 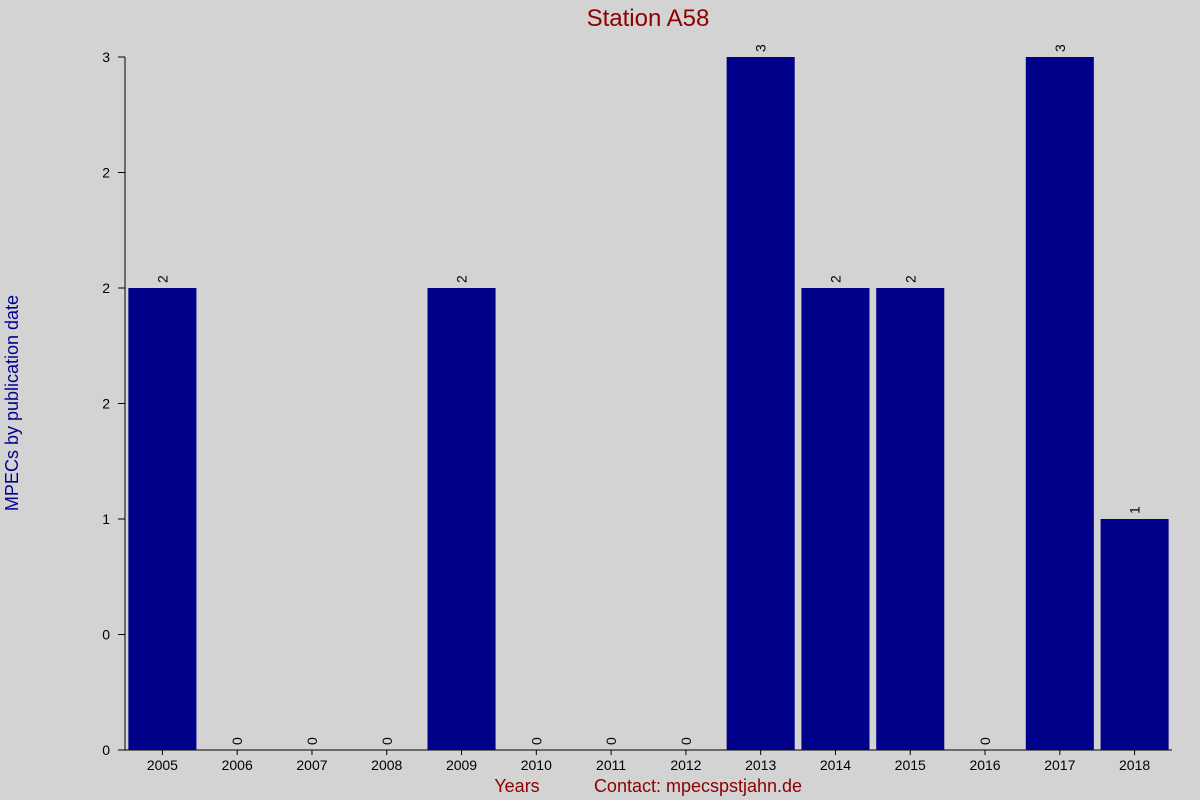 I want to click on x-tick-label: 2014, so click(x=835, y=765).